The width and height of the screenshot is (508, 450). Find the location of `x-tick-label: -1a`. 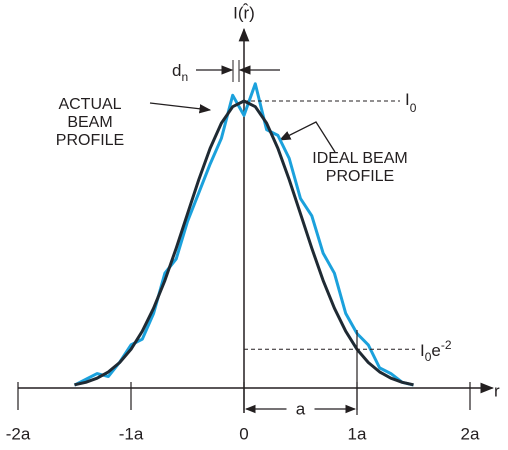

x-tick-label: -1a is located at coordinates (131, 433).